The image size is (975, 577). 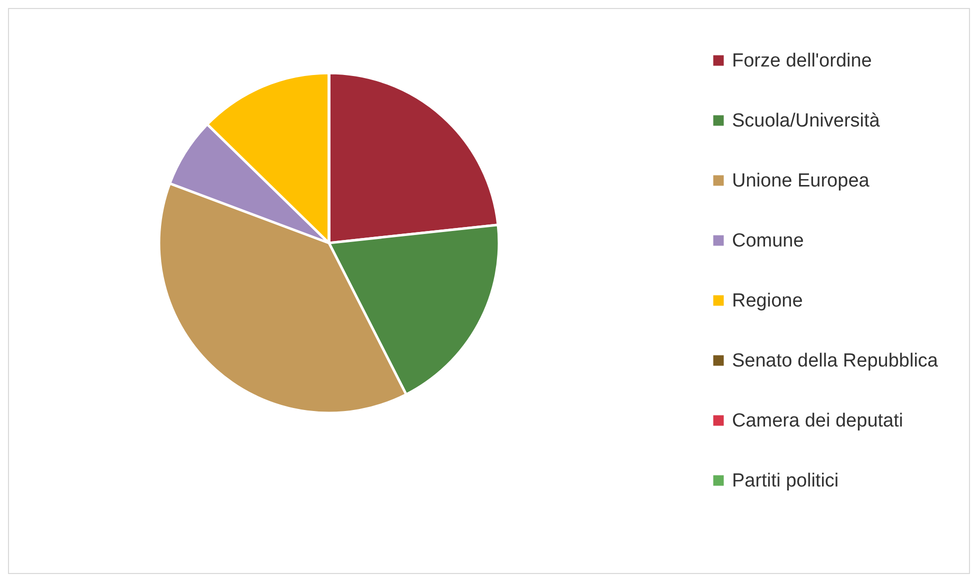 What do you see at coordinates (802, 61) in the screenshot?
I see `legend-label: Forze dell'ordine` at bounding box center [802, 61].